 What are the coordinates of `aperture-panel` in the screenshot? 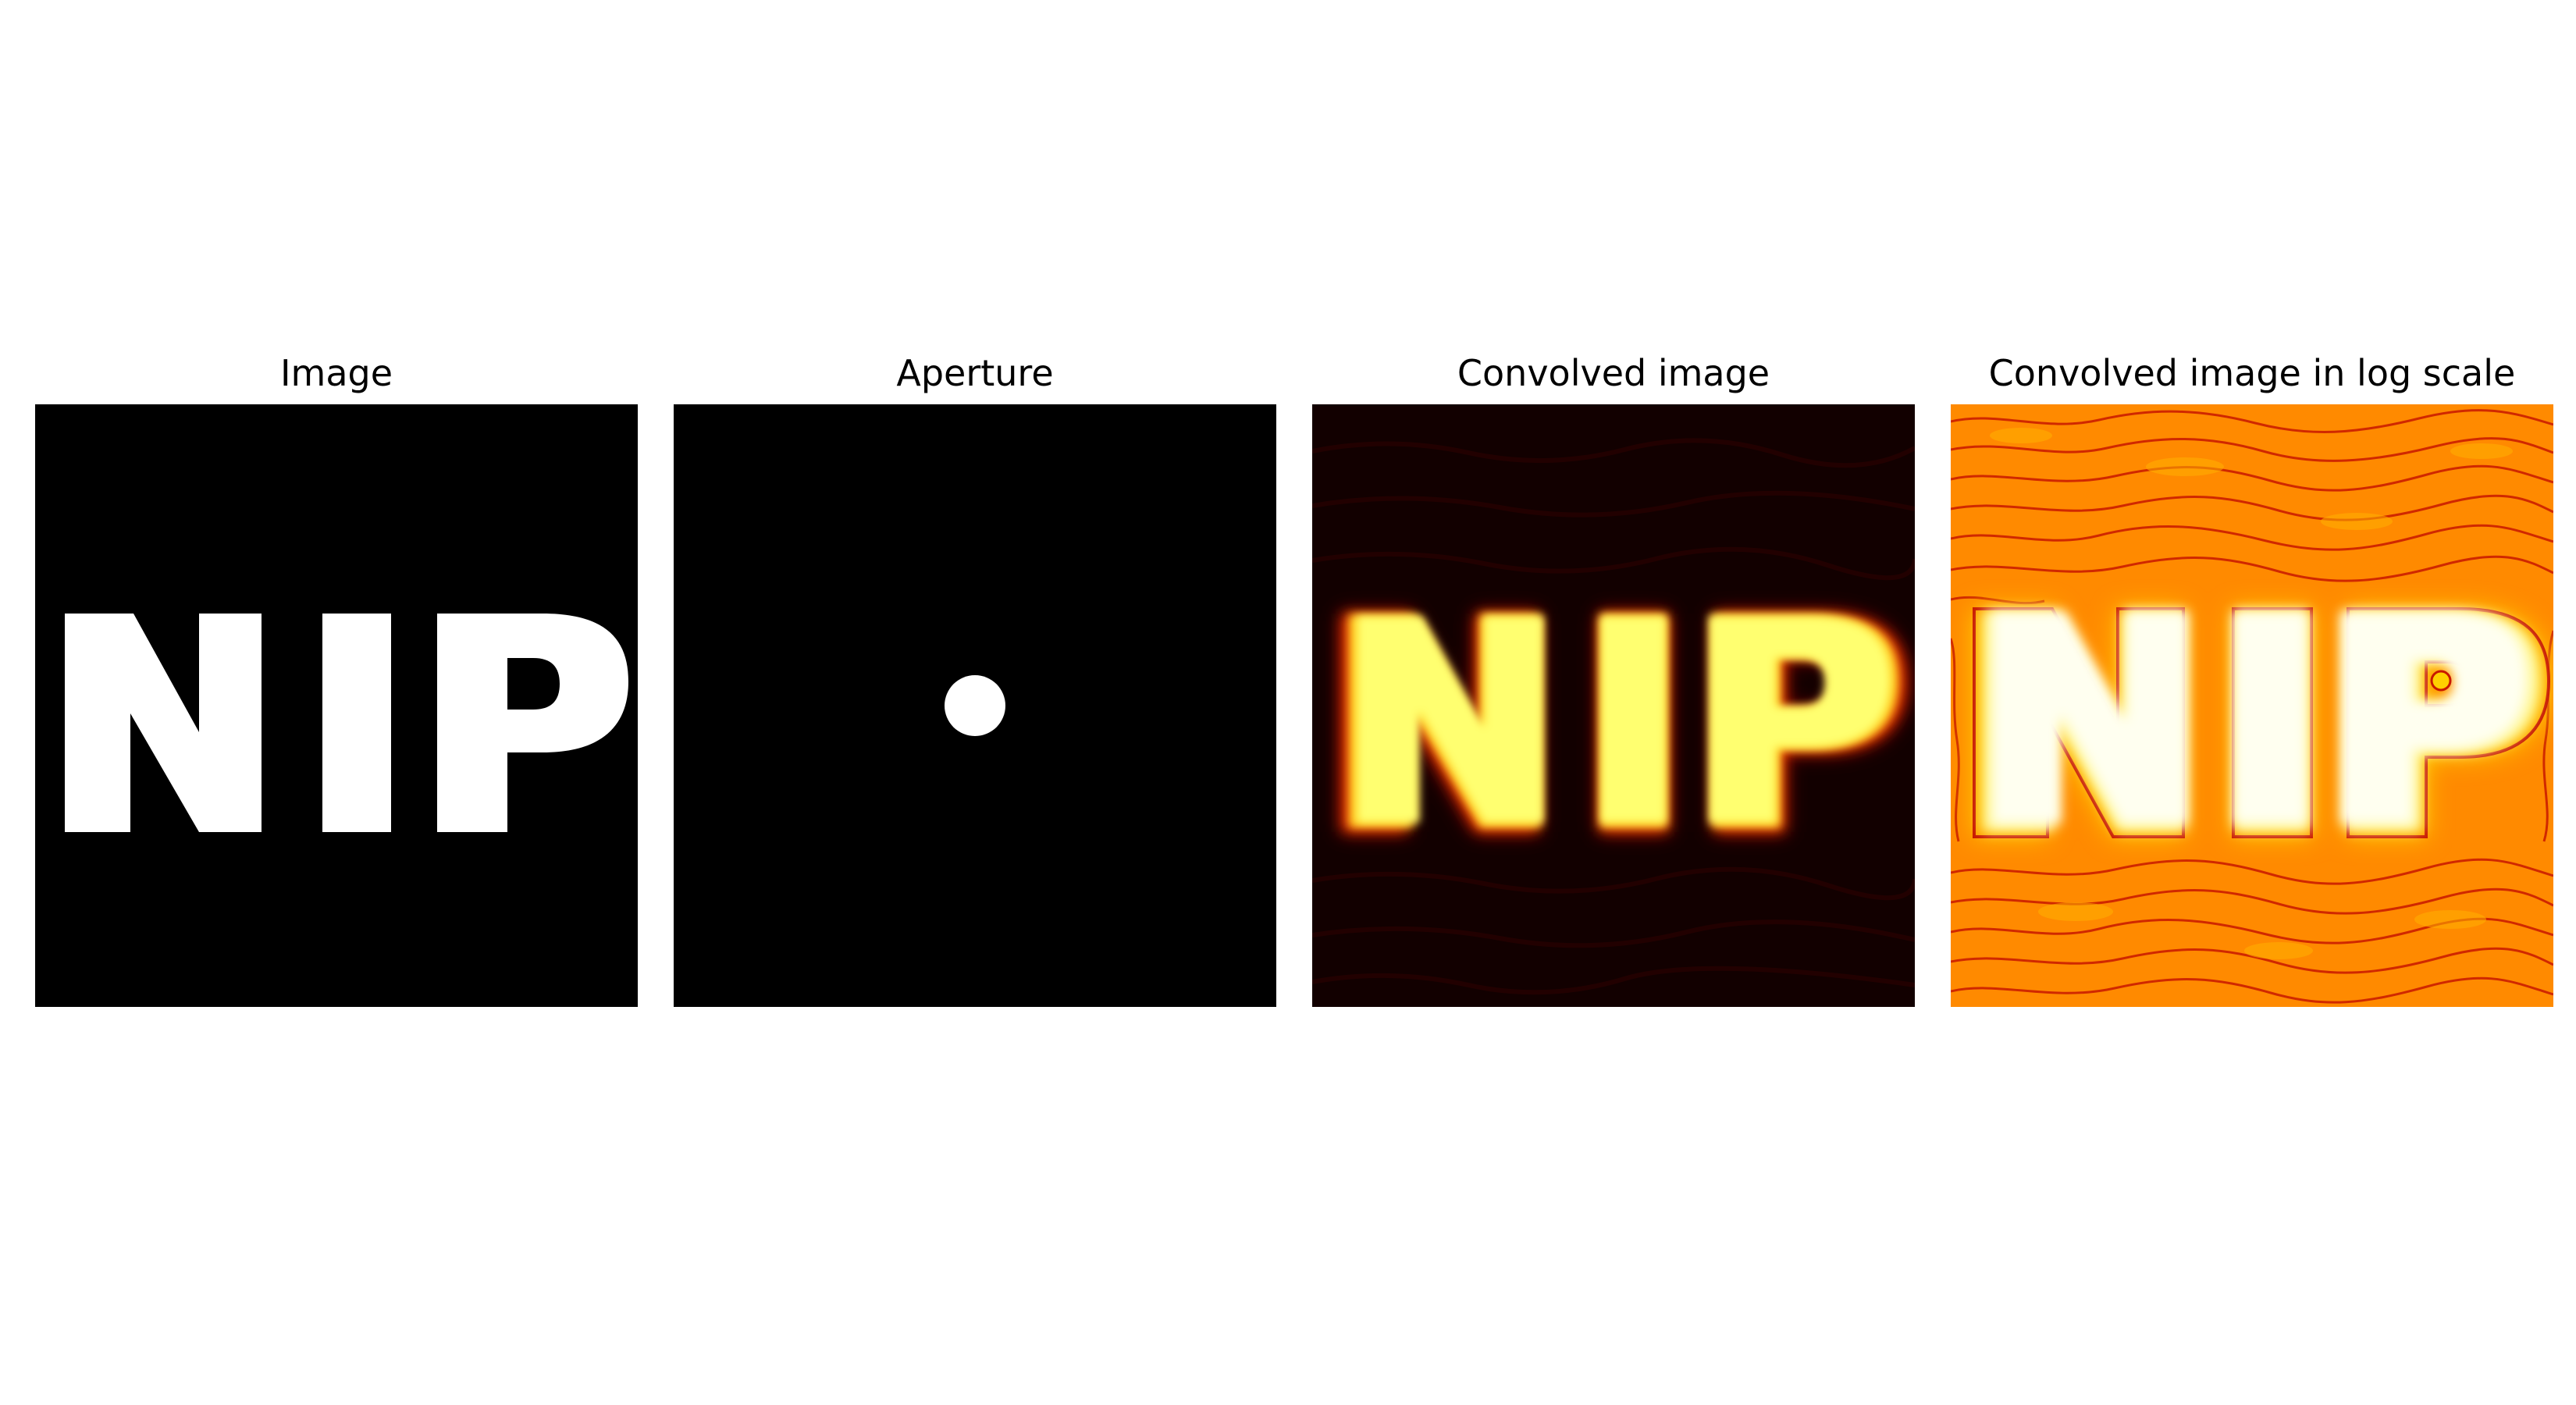 It's located at (975, 706).